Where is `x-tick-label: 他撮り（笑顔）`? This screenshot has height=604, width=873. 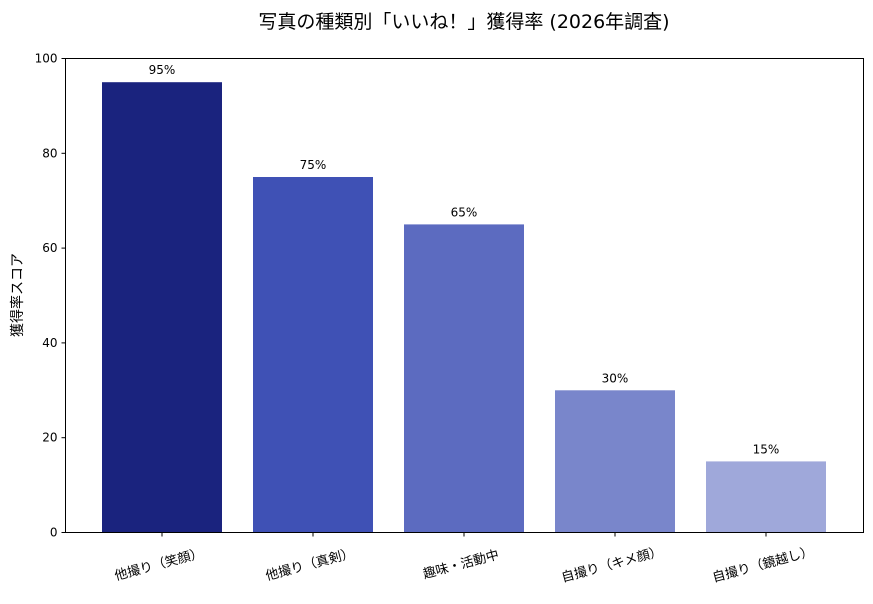
x-tick-label: 他撮り（笑顔） is located at coordinates (159, 564).